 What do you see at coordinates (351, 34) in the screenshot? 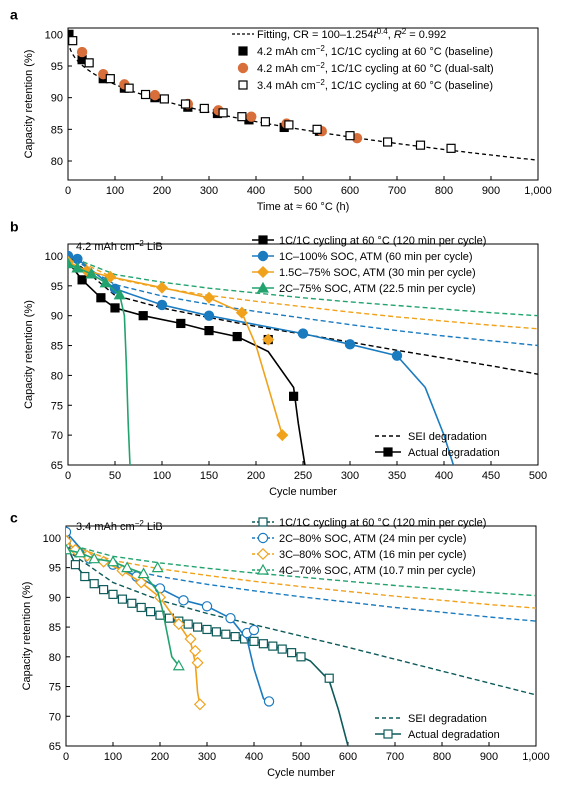
I see `legend-label: Fitting, CR = 100–1.254t0.4, R2 = 0.992` at bounding box center [351, 34].